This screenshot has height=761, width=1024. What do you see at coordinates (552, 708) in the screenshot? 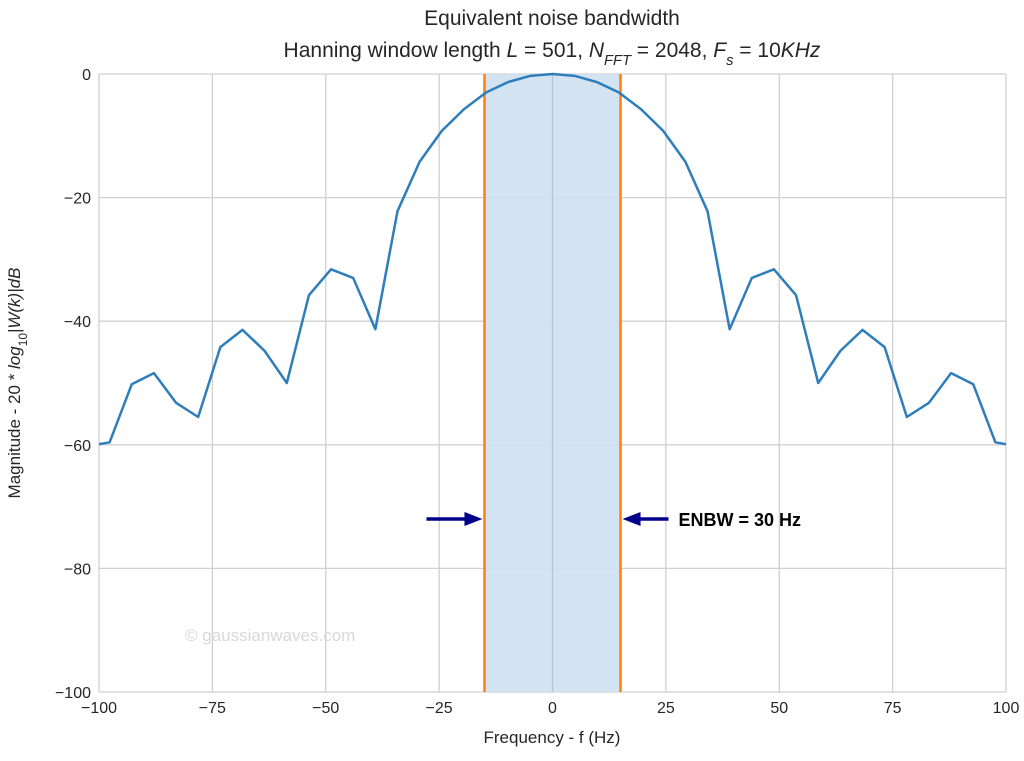
I see `x-tick-label: 0` at bounding box center [552, 708].